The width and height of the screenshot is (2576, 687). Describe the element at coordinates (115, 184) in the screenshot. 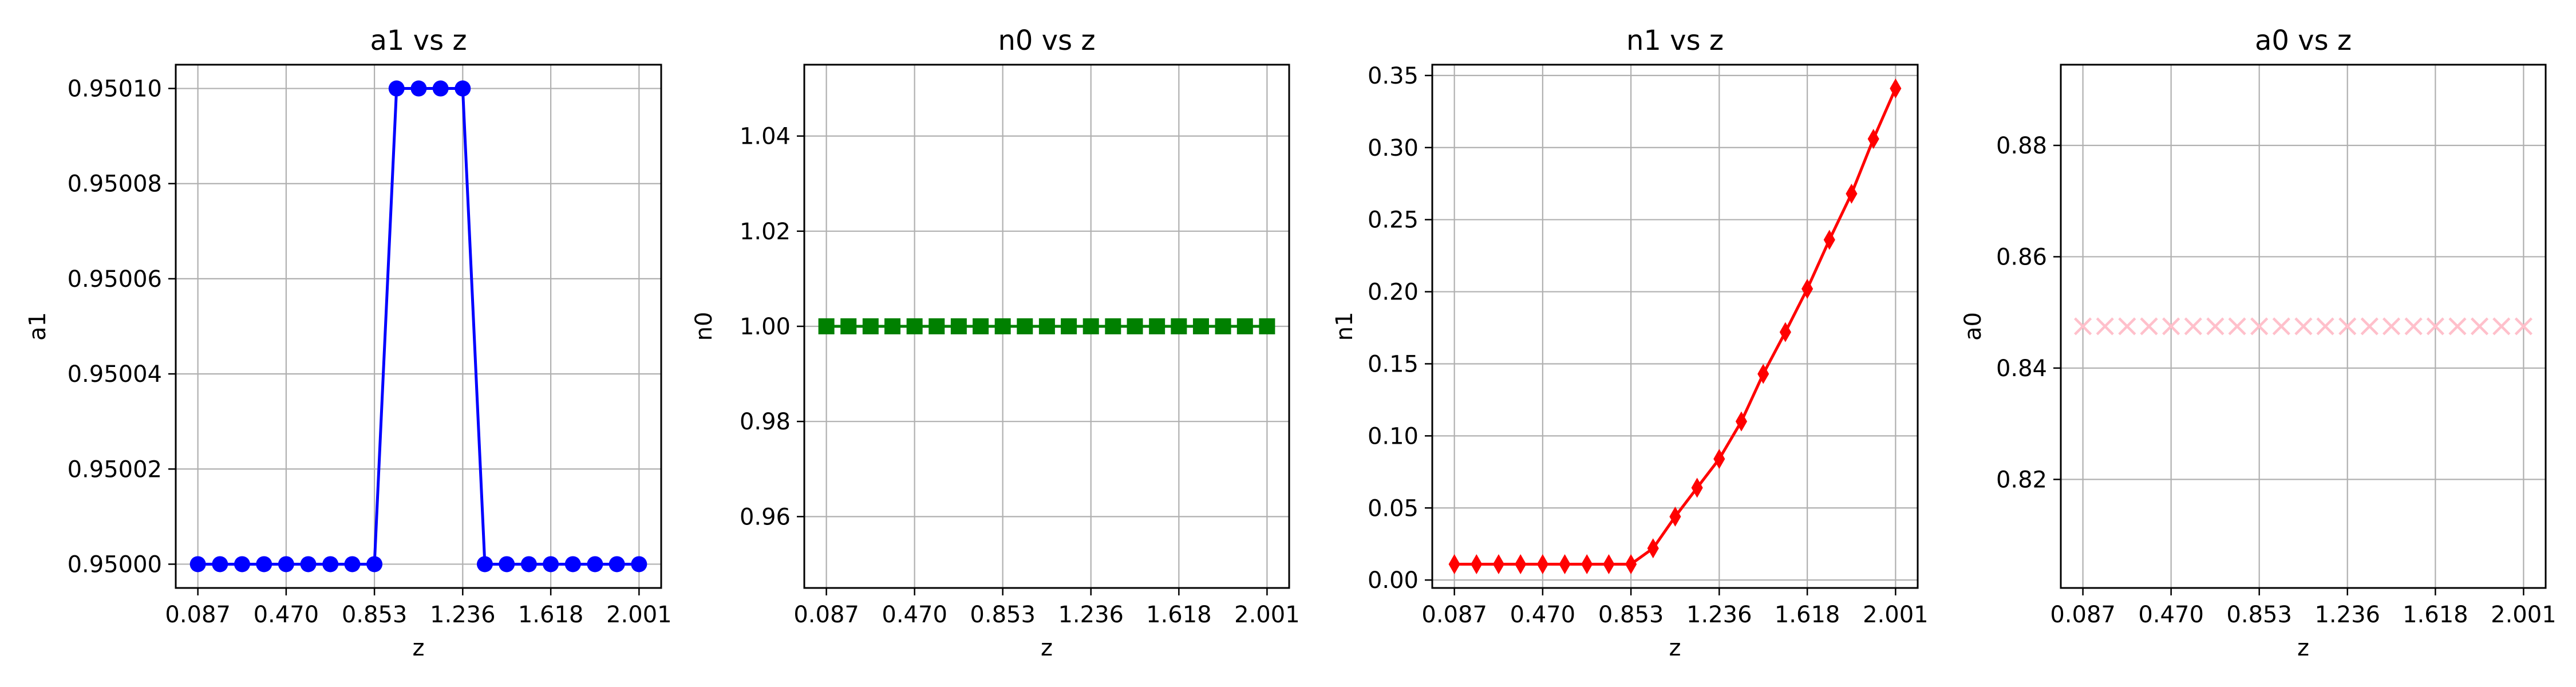

I see `y-tick-label: 0.95008` at that location.